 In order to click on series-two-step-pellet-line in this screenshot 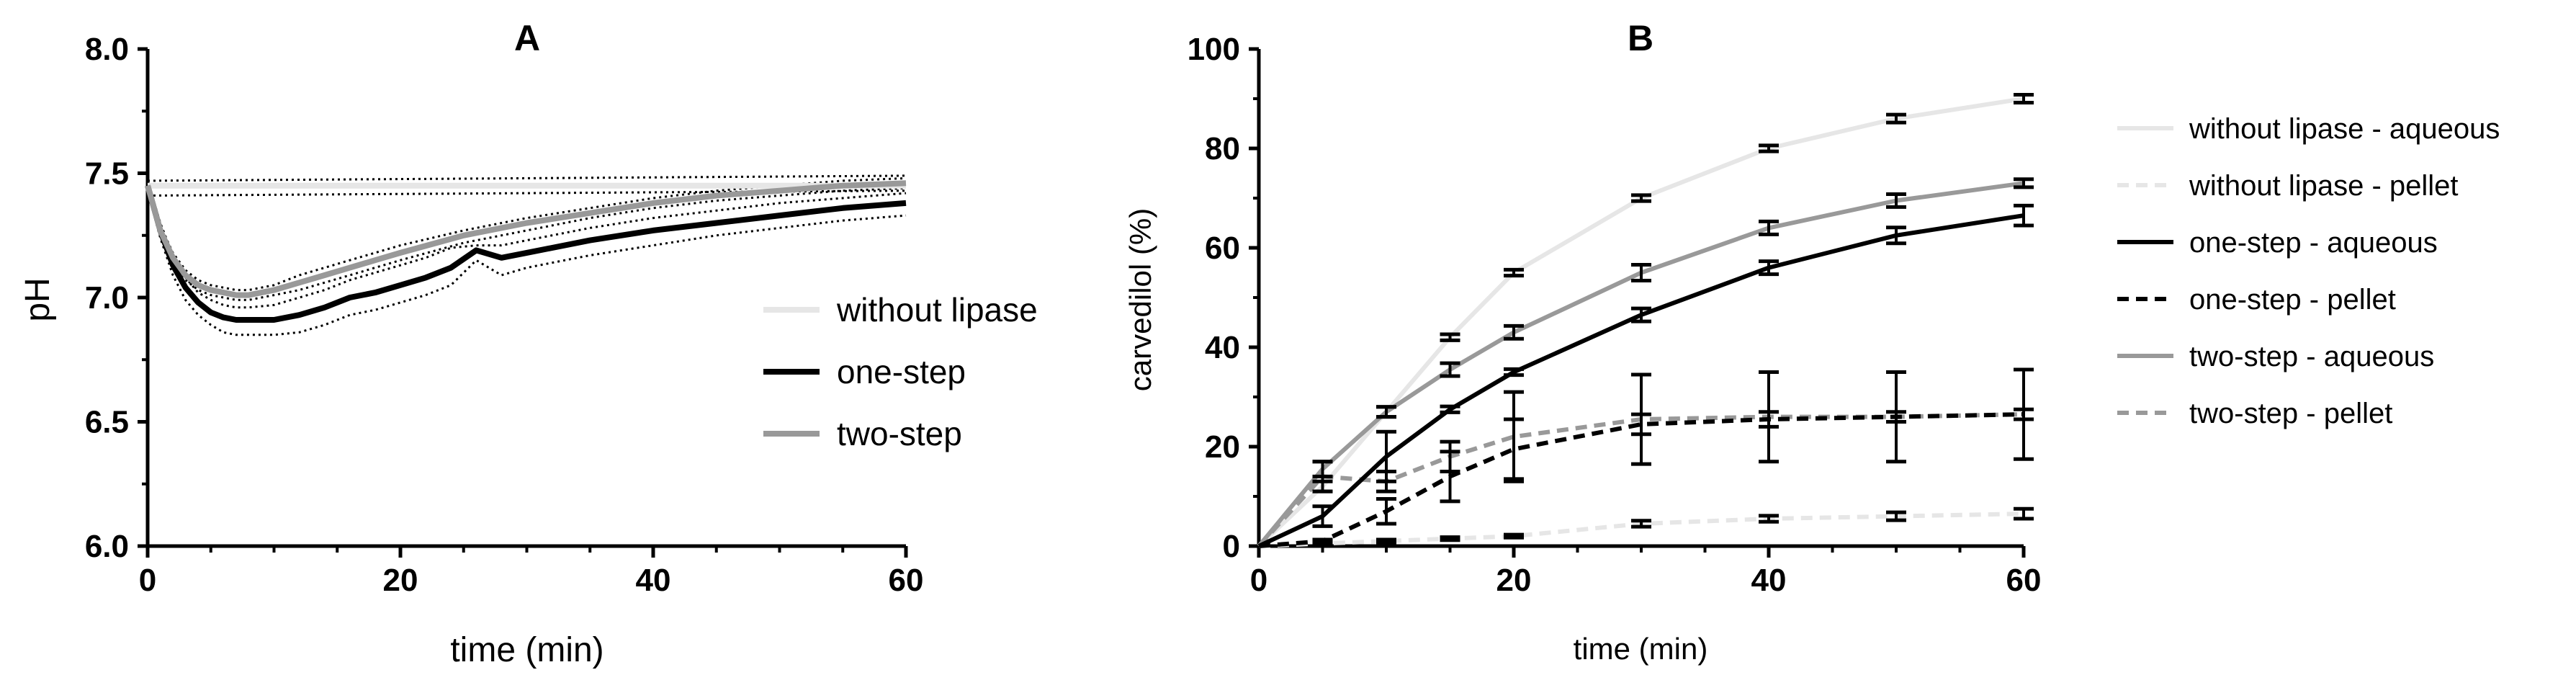, I will do `click(1640, 480)`.